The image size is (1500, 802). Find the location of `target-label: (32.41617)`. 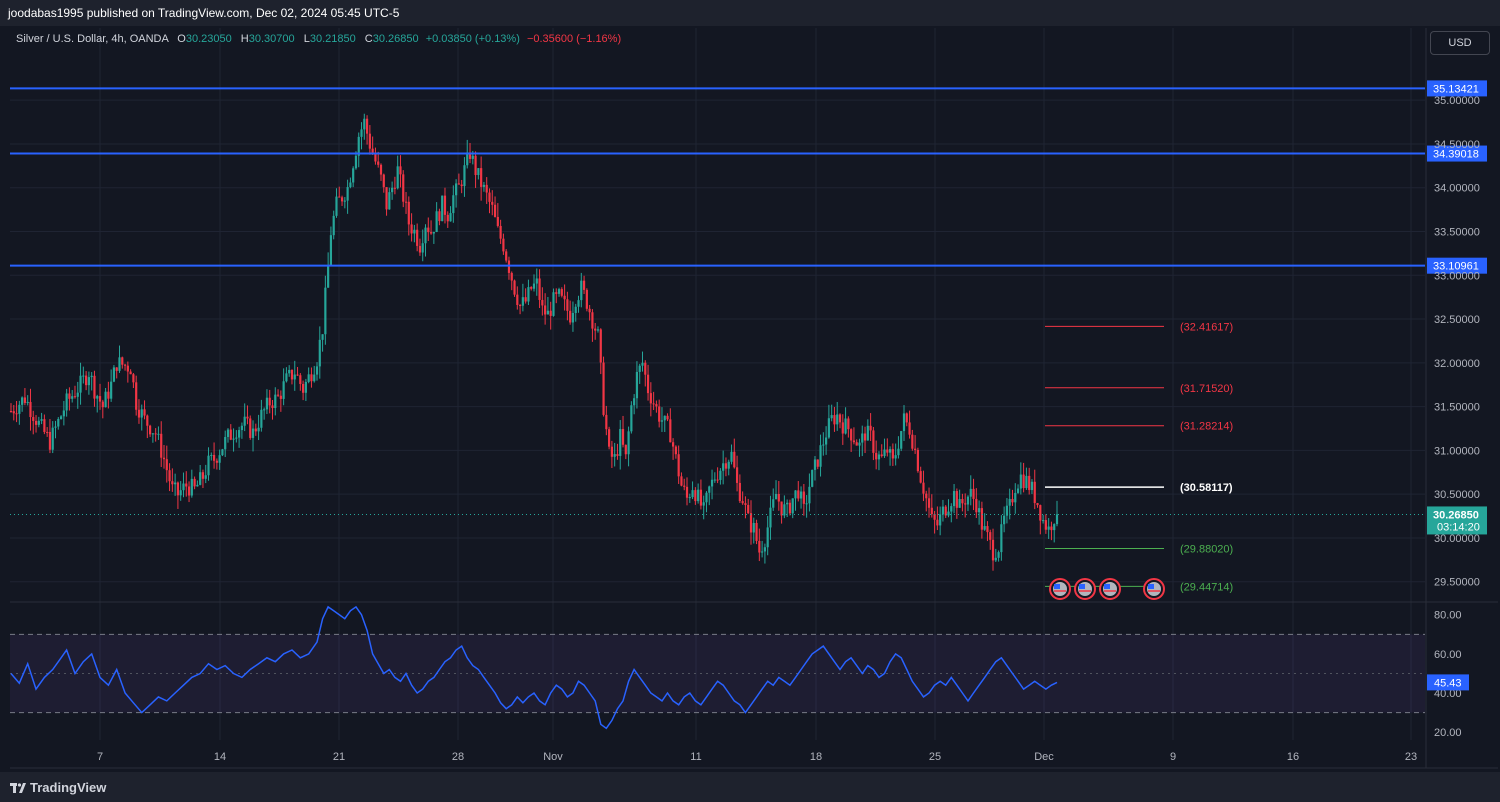

target-label: (32.41617) is located at coordinates (1206, 327).